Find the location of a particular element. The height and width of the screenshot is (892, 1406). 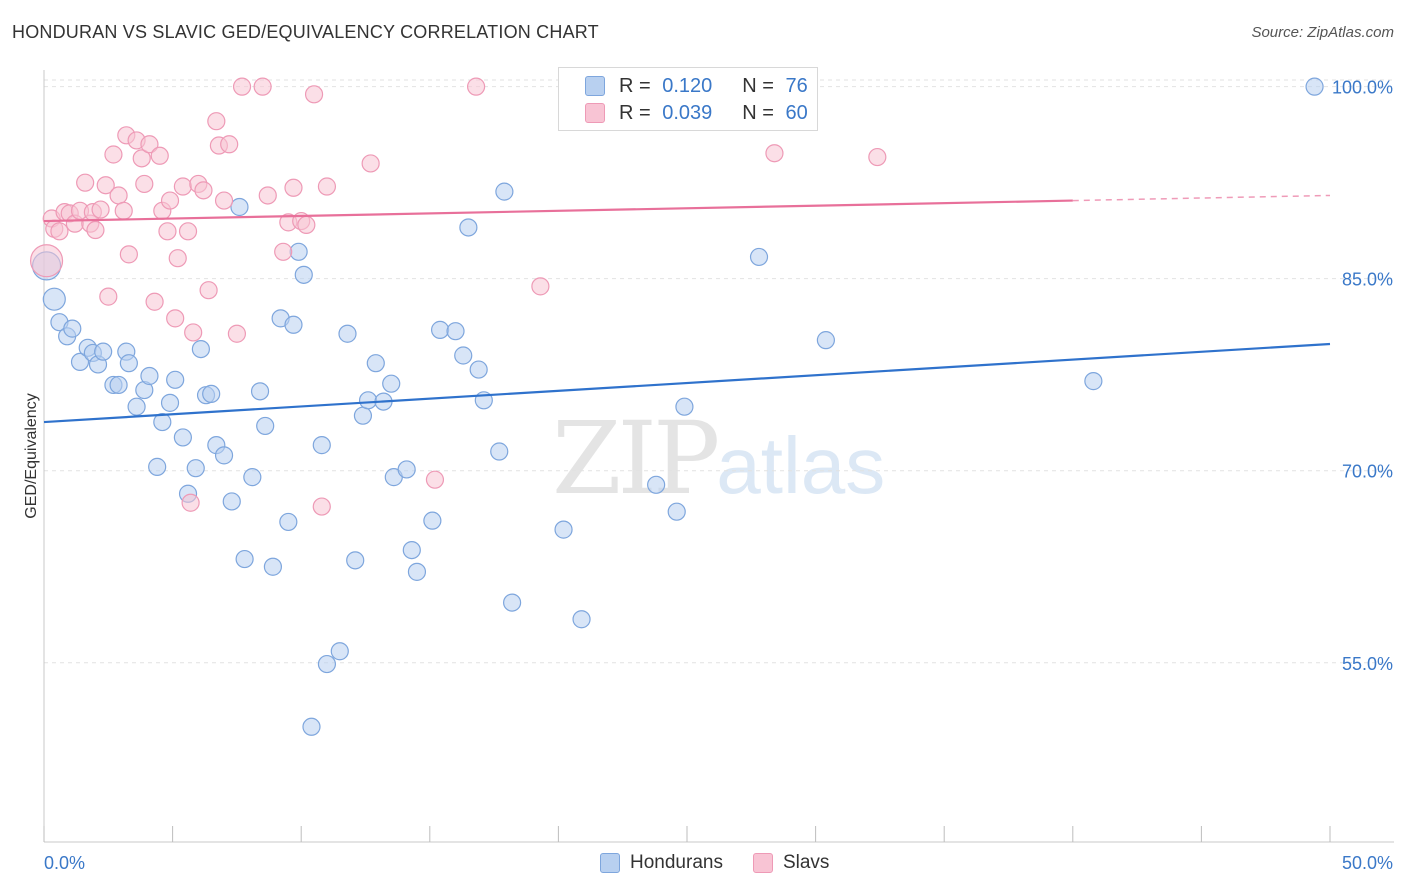

trend-line-slavs-extension is located at coordinates (1201, 198).